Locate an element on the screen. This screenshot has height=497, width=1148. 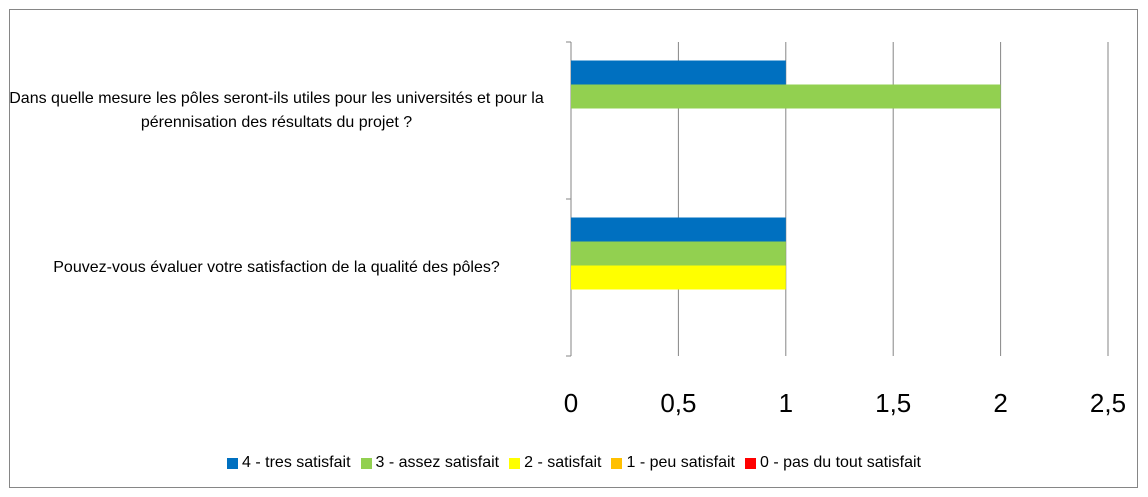
legend-item: 3 - assez satisfait is located at coordinates (430, 463).